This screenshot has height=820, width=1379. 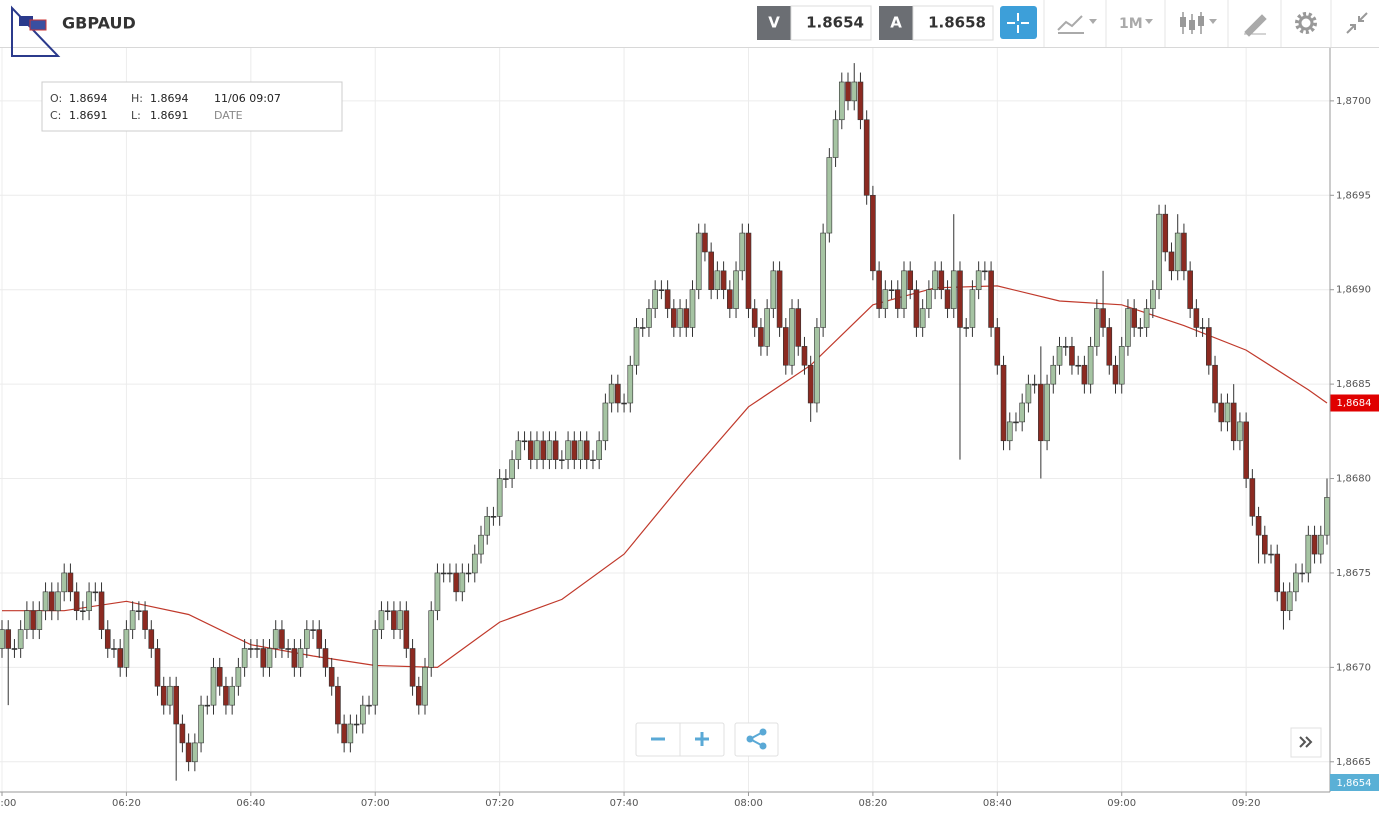 What do you see at coordinates (1353, 667) in the screenshot?
I see `y-tick-label: 1,8670` at bounding box center [1353, 667].